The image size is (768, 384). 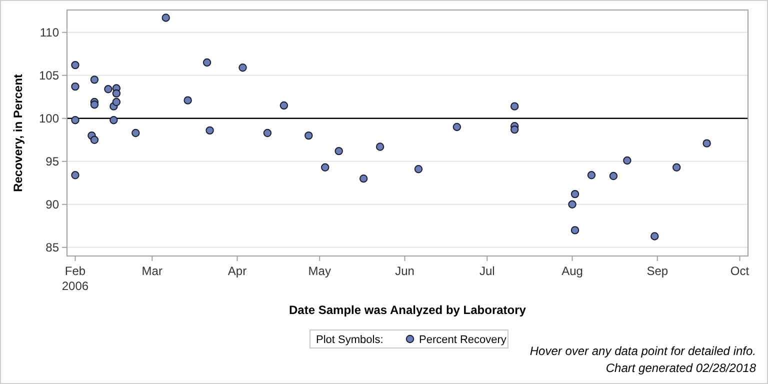 What do you see at coordinates (50, 33) in the screenshot?
I see `y-tick-label: 110` at bounding box center [50, 33].